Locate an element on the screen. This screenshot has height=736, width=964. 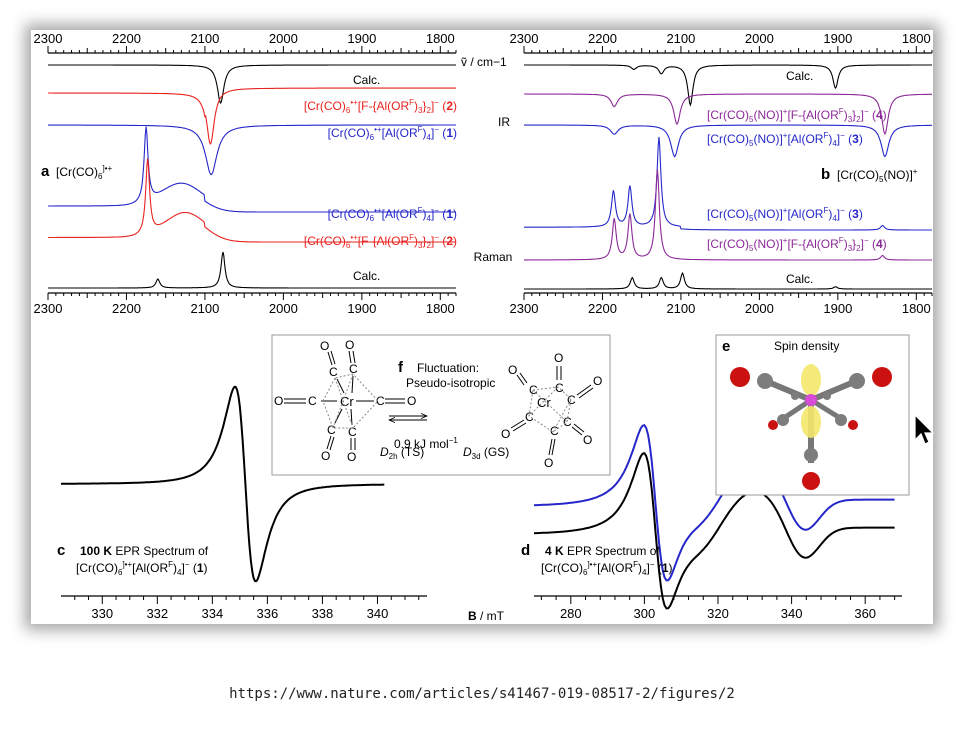
panel-letter: b is located at coordinates (825, 174).